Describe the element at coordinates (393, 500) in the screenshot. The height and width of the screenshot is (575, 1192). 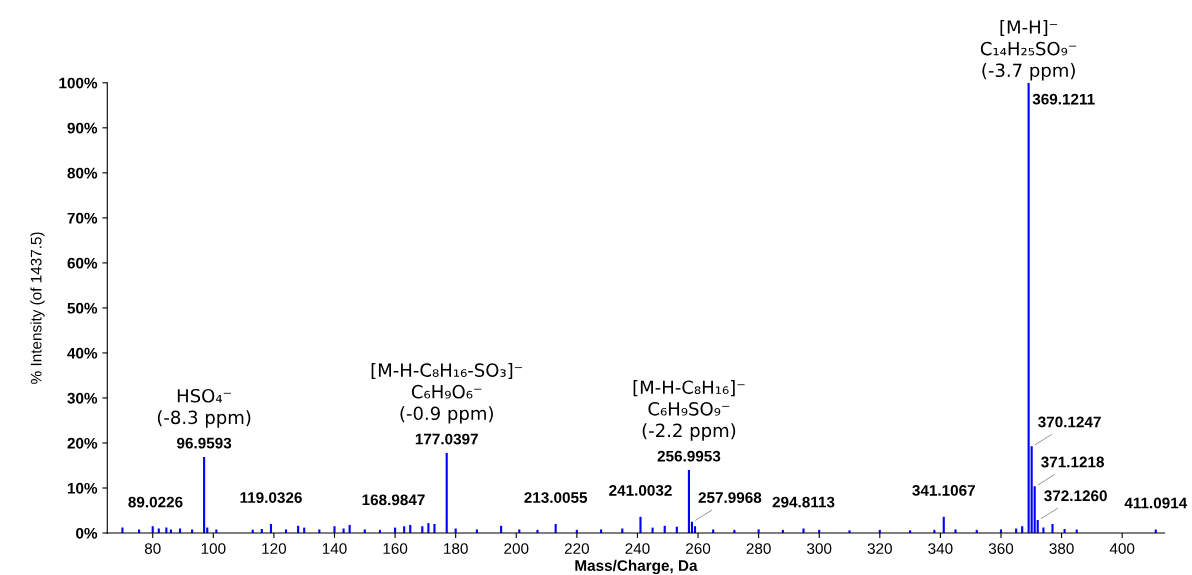
I see `annotation: 168.9847` at that location.